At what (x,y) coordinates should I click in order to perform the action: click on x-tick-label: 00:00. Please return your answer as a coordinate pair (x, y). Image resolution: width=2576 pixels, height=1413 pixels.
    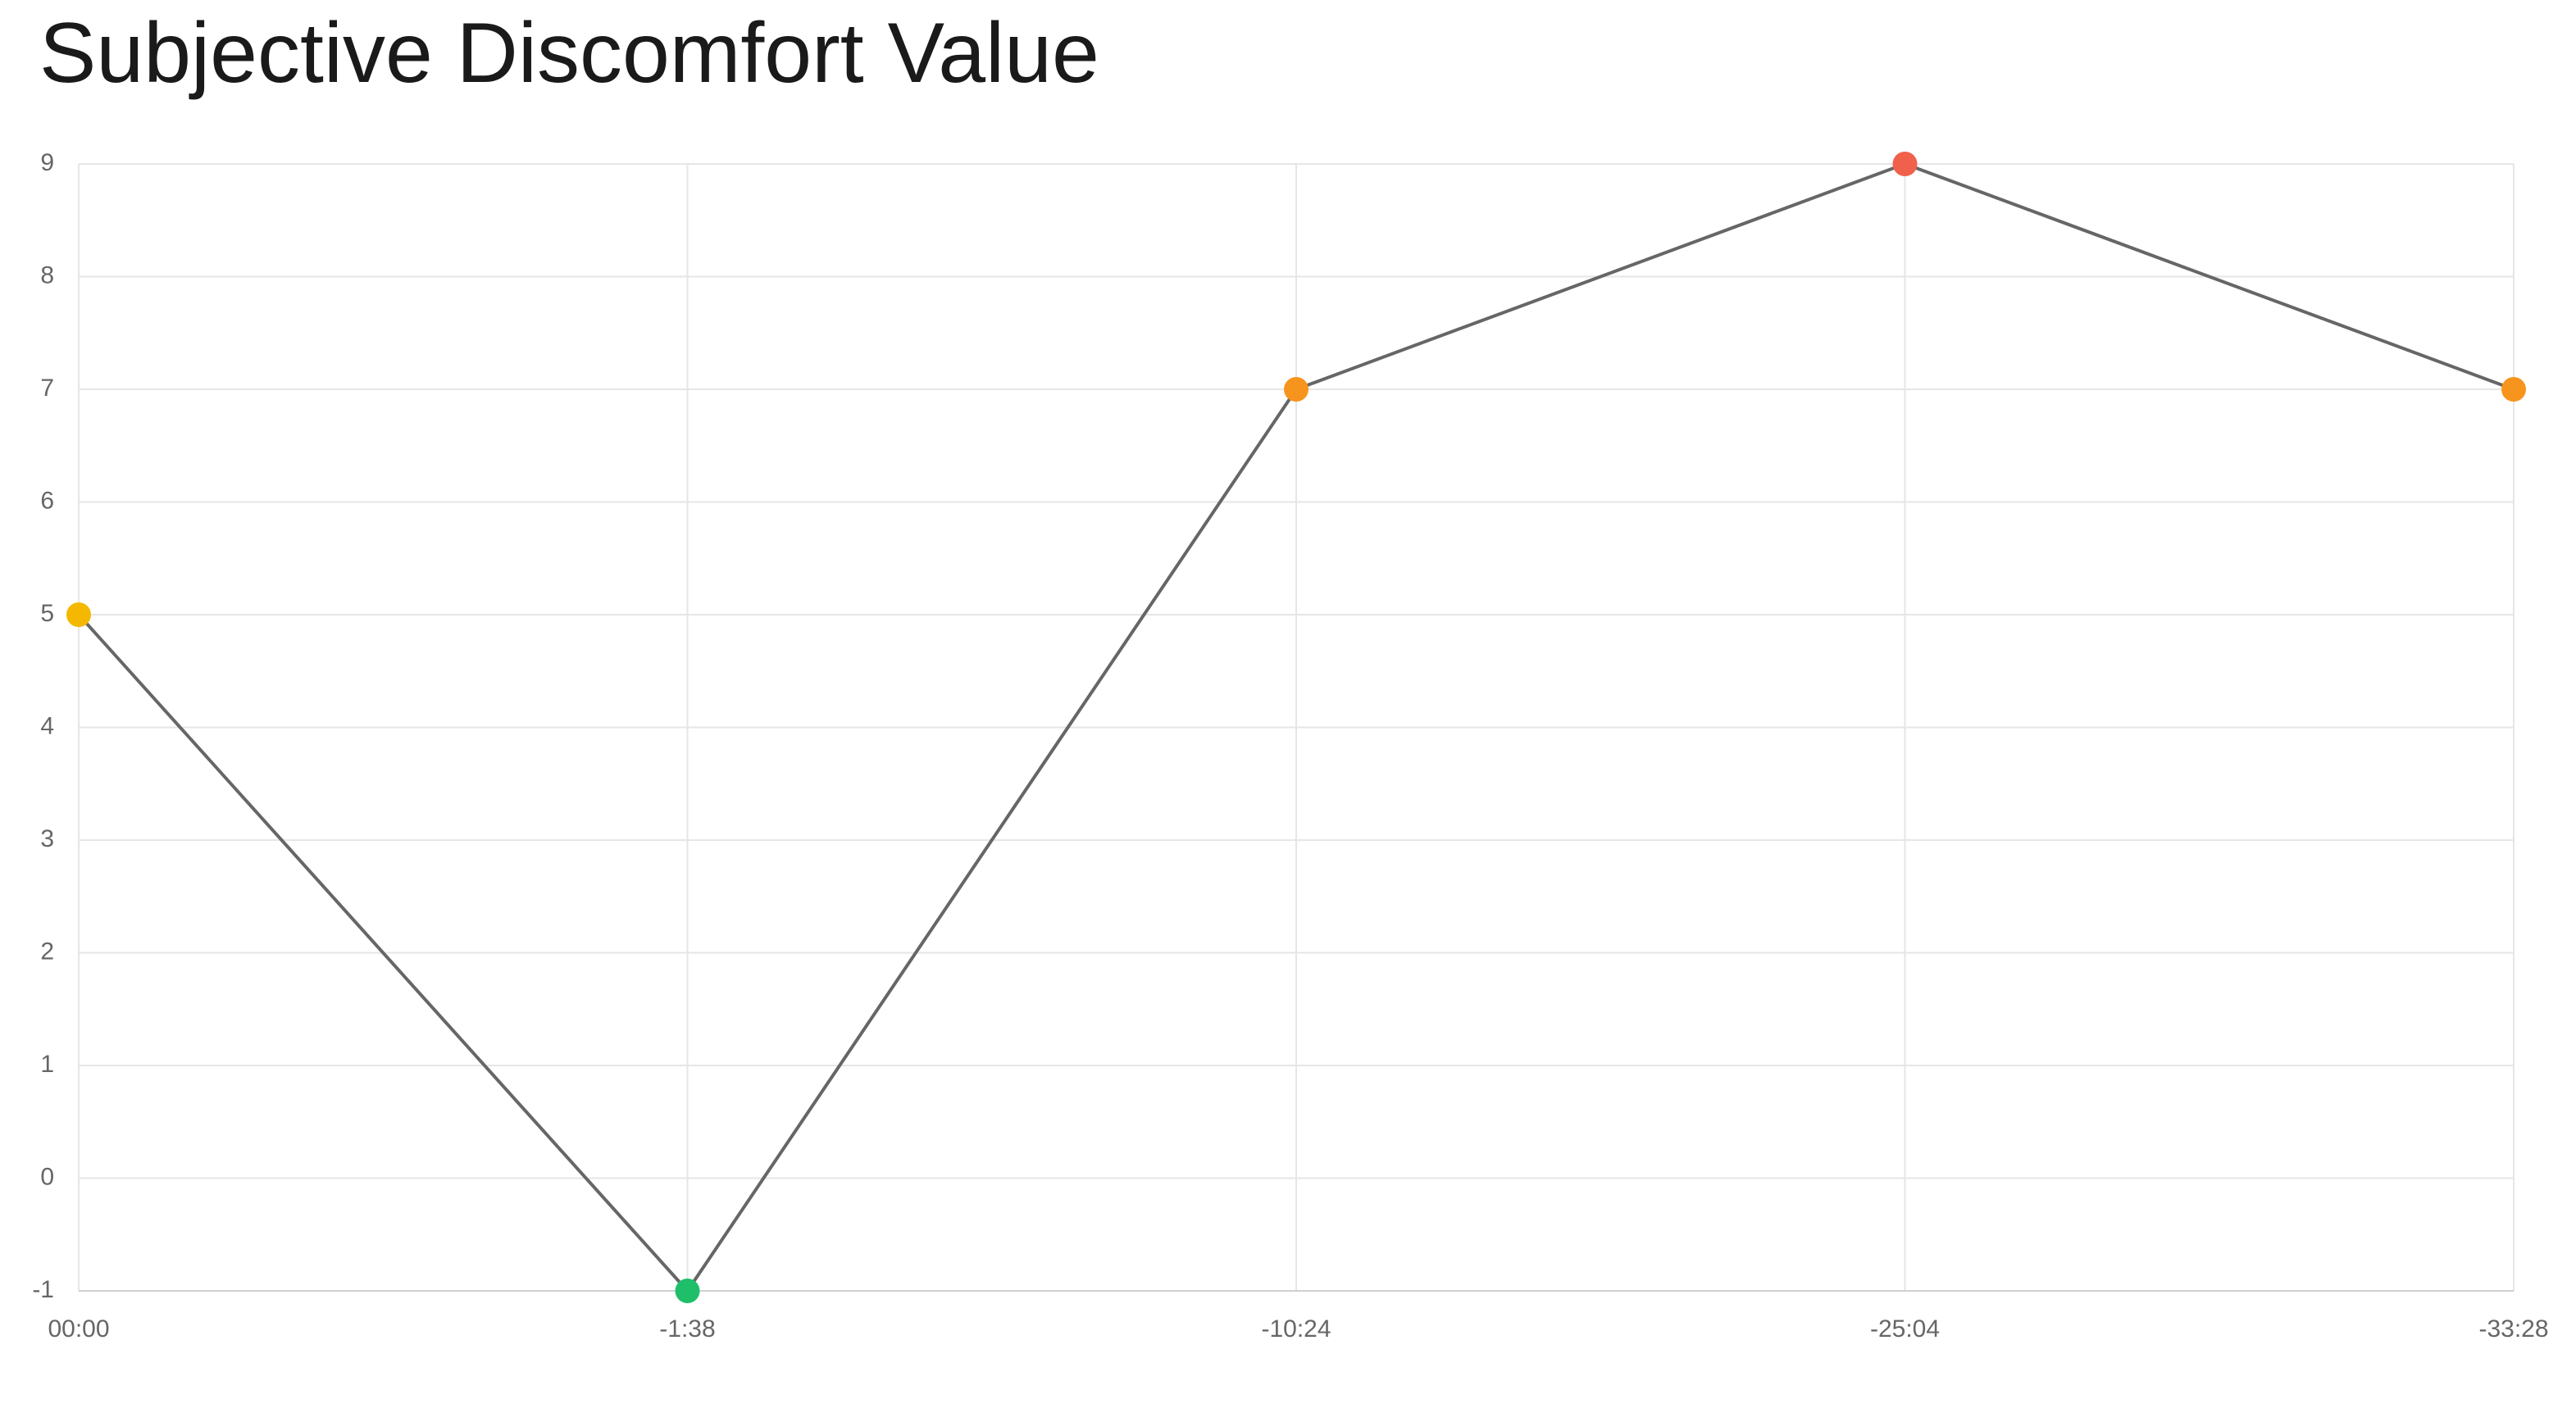
    Looking at the image, I should click on (78, 1329).